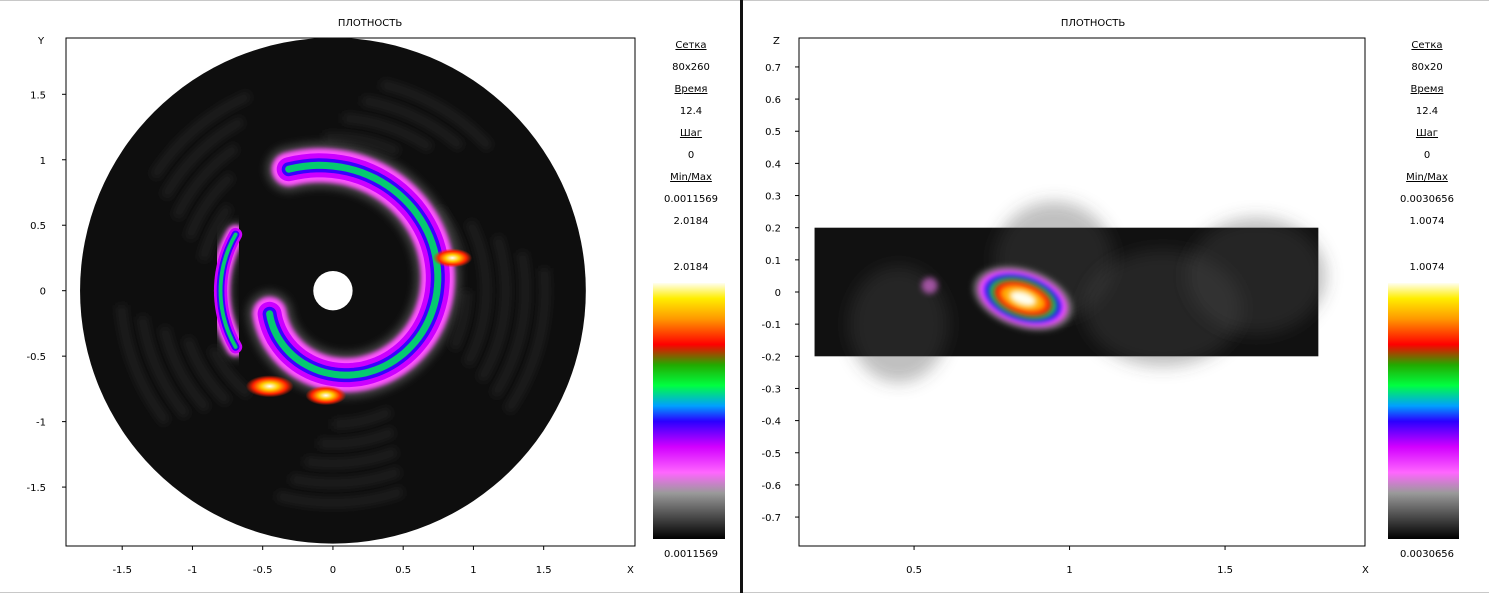 Image resolution: width=1489 pixels, height=593 pixels. Describe the element at coordinates (38, 95) in the screenshot. I see `y-tick-label: 1.5` at that location.